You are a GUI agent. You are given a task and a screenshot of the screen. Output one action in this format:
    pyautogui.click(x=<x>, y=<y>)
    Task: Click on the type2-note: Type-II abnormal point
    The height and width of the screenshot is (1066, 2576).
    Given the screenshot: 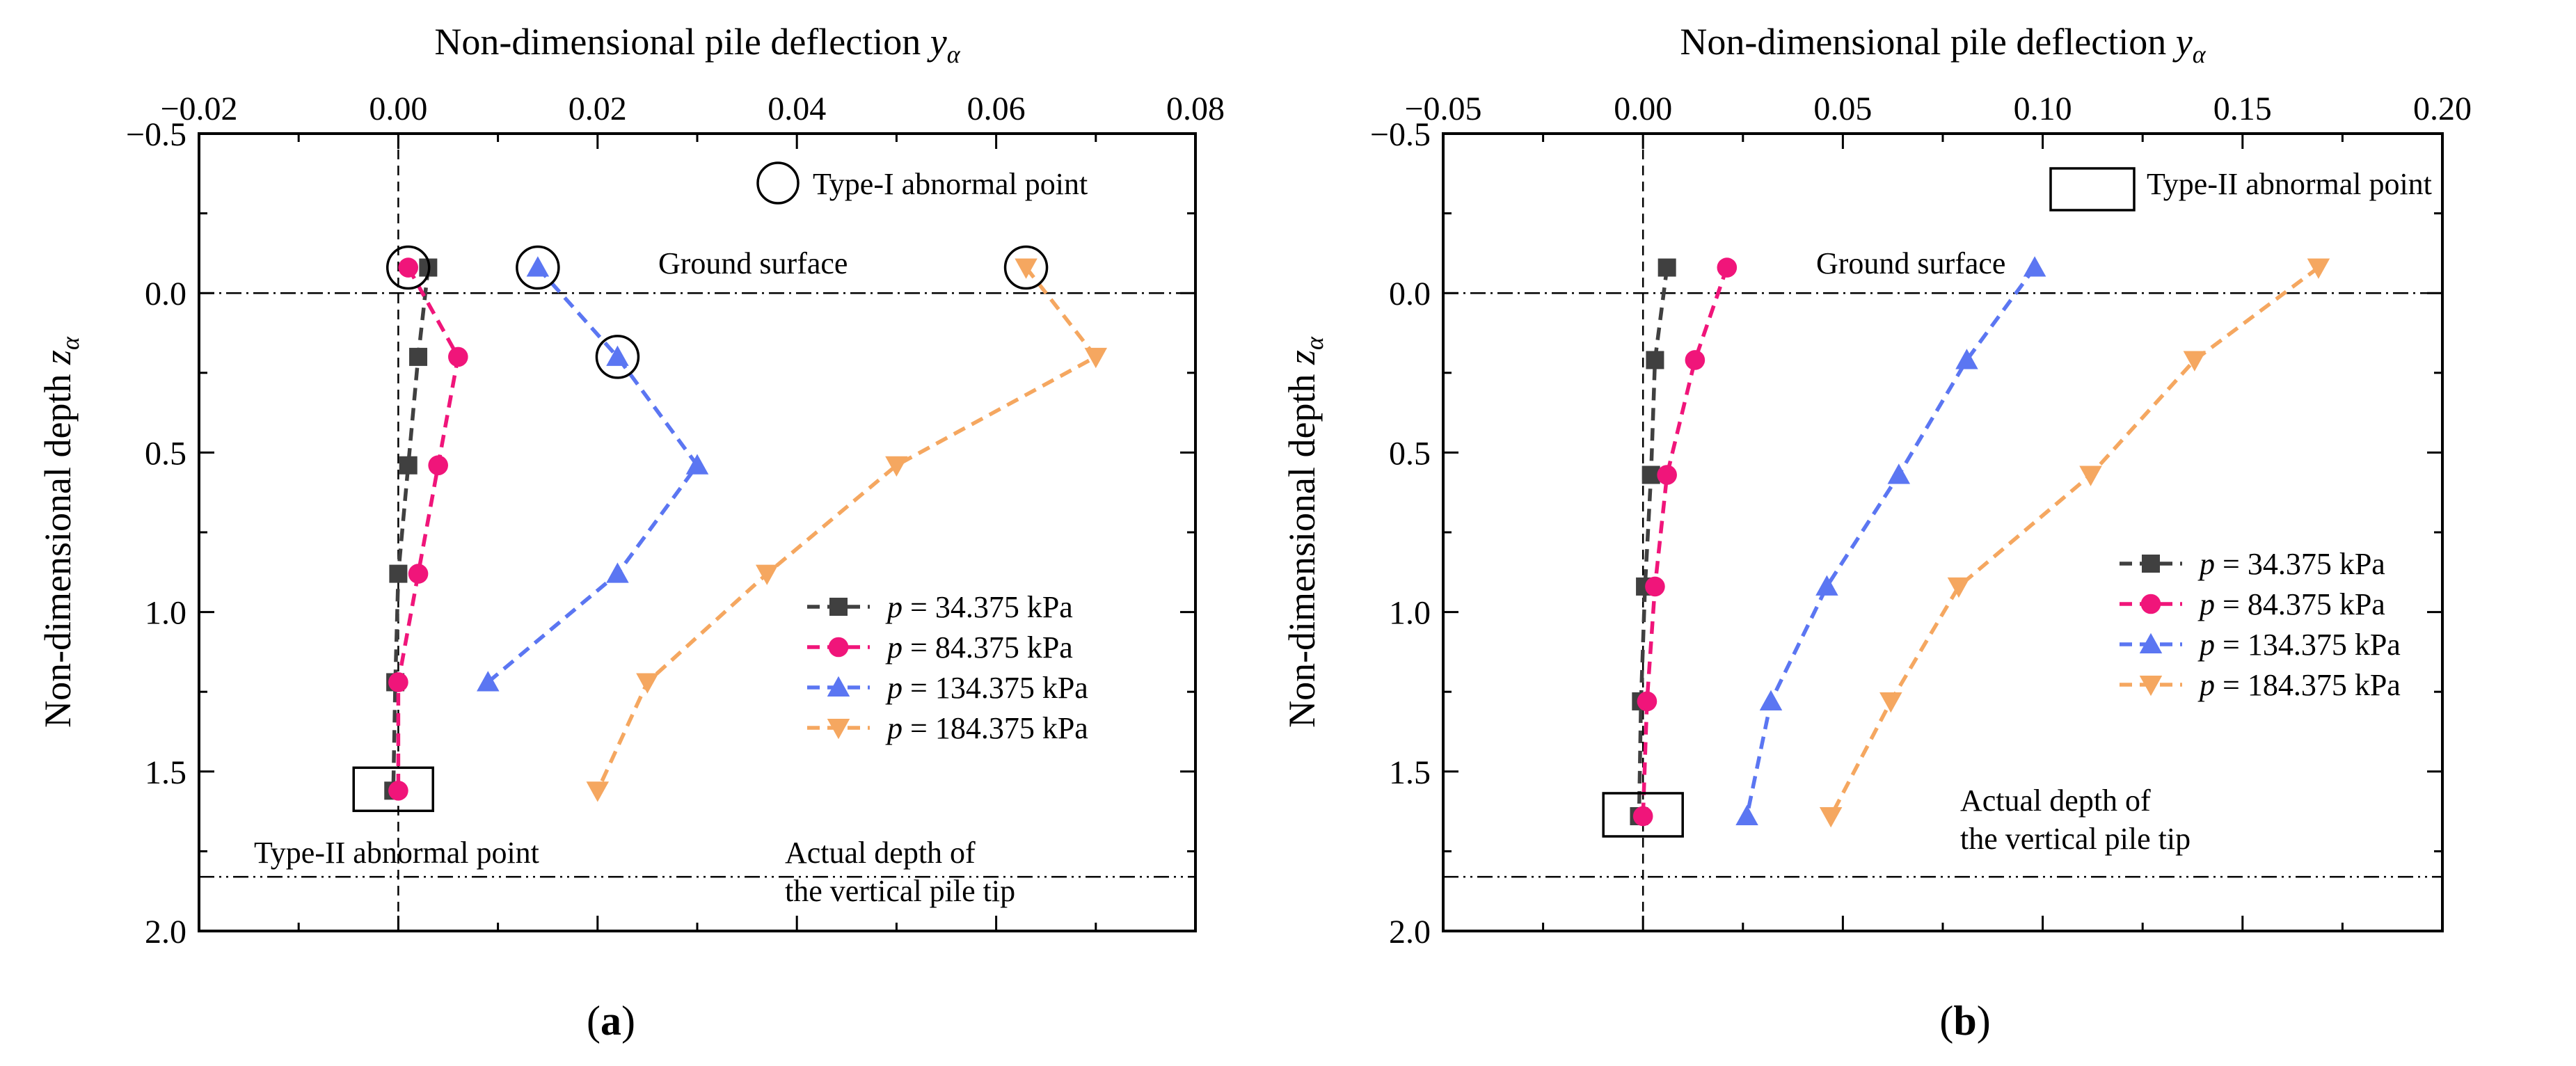 What is the action you would take?
    pyautogui.click(x=396, y=853)
    